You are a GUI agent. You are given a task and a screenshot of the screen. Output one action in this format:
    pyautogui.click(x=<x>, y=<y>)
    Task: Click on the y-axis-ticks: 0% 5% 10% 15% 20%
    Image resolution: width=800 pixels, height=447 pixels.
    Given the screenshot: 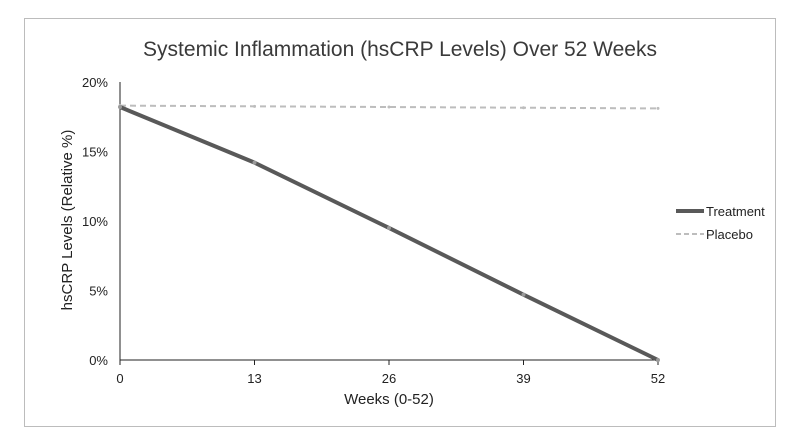 What is the action you would take?
    pyautogui.click(x=95, y=221)
    